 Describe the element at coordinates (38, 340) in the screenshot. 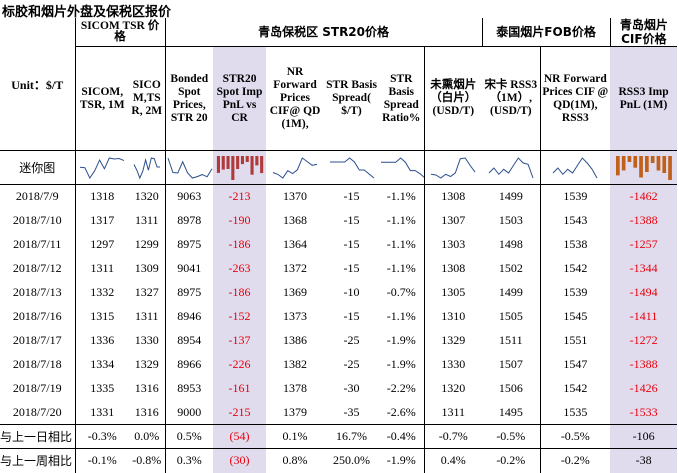

I see `row-date: 2018/7/17` at that location.